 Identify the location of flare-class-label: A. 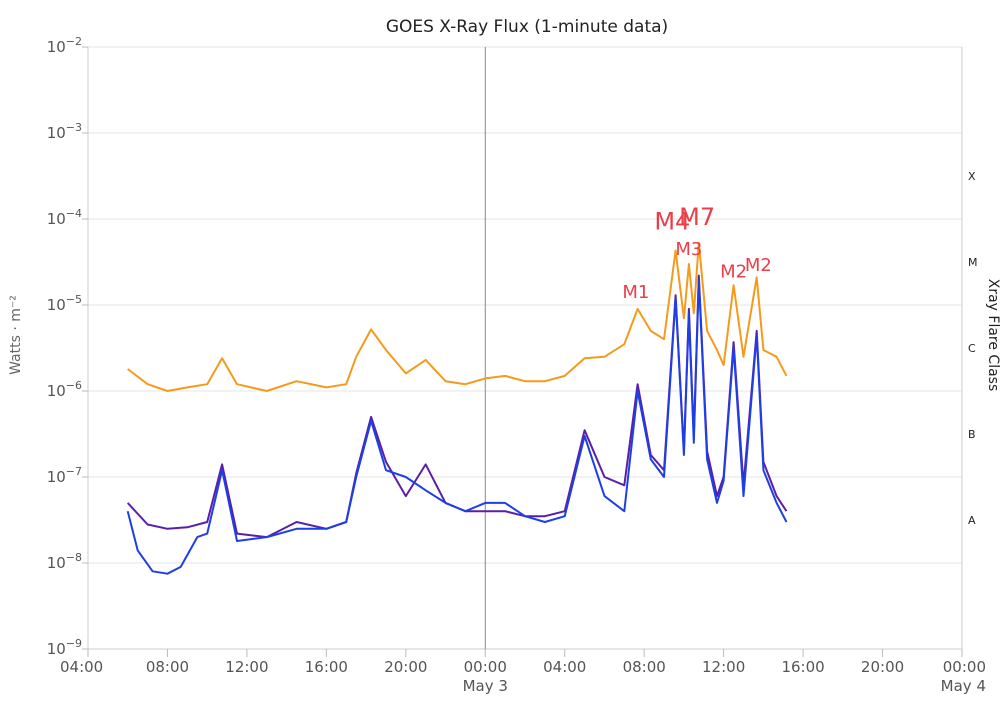
(972, 520).